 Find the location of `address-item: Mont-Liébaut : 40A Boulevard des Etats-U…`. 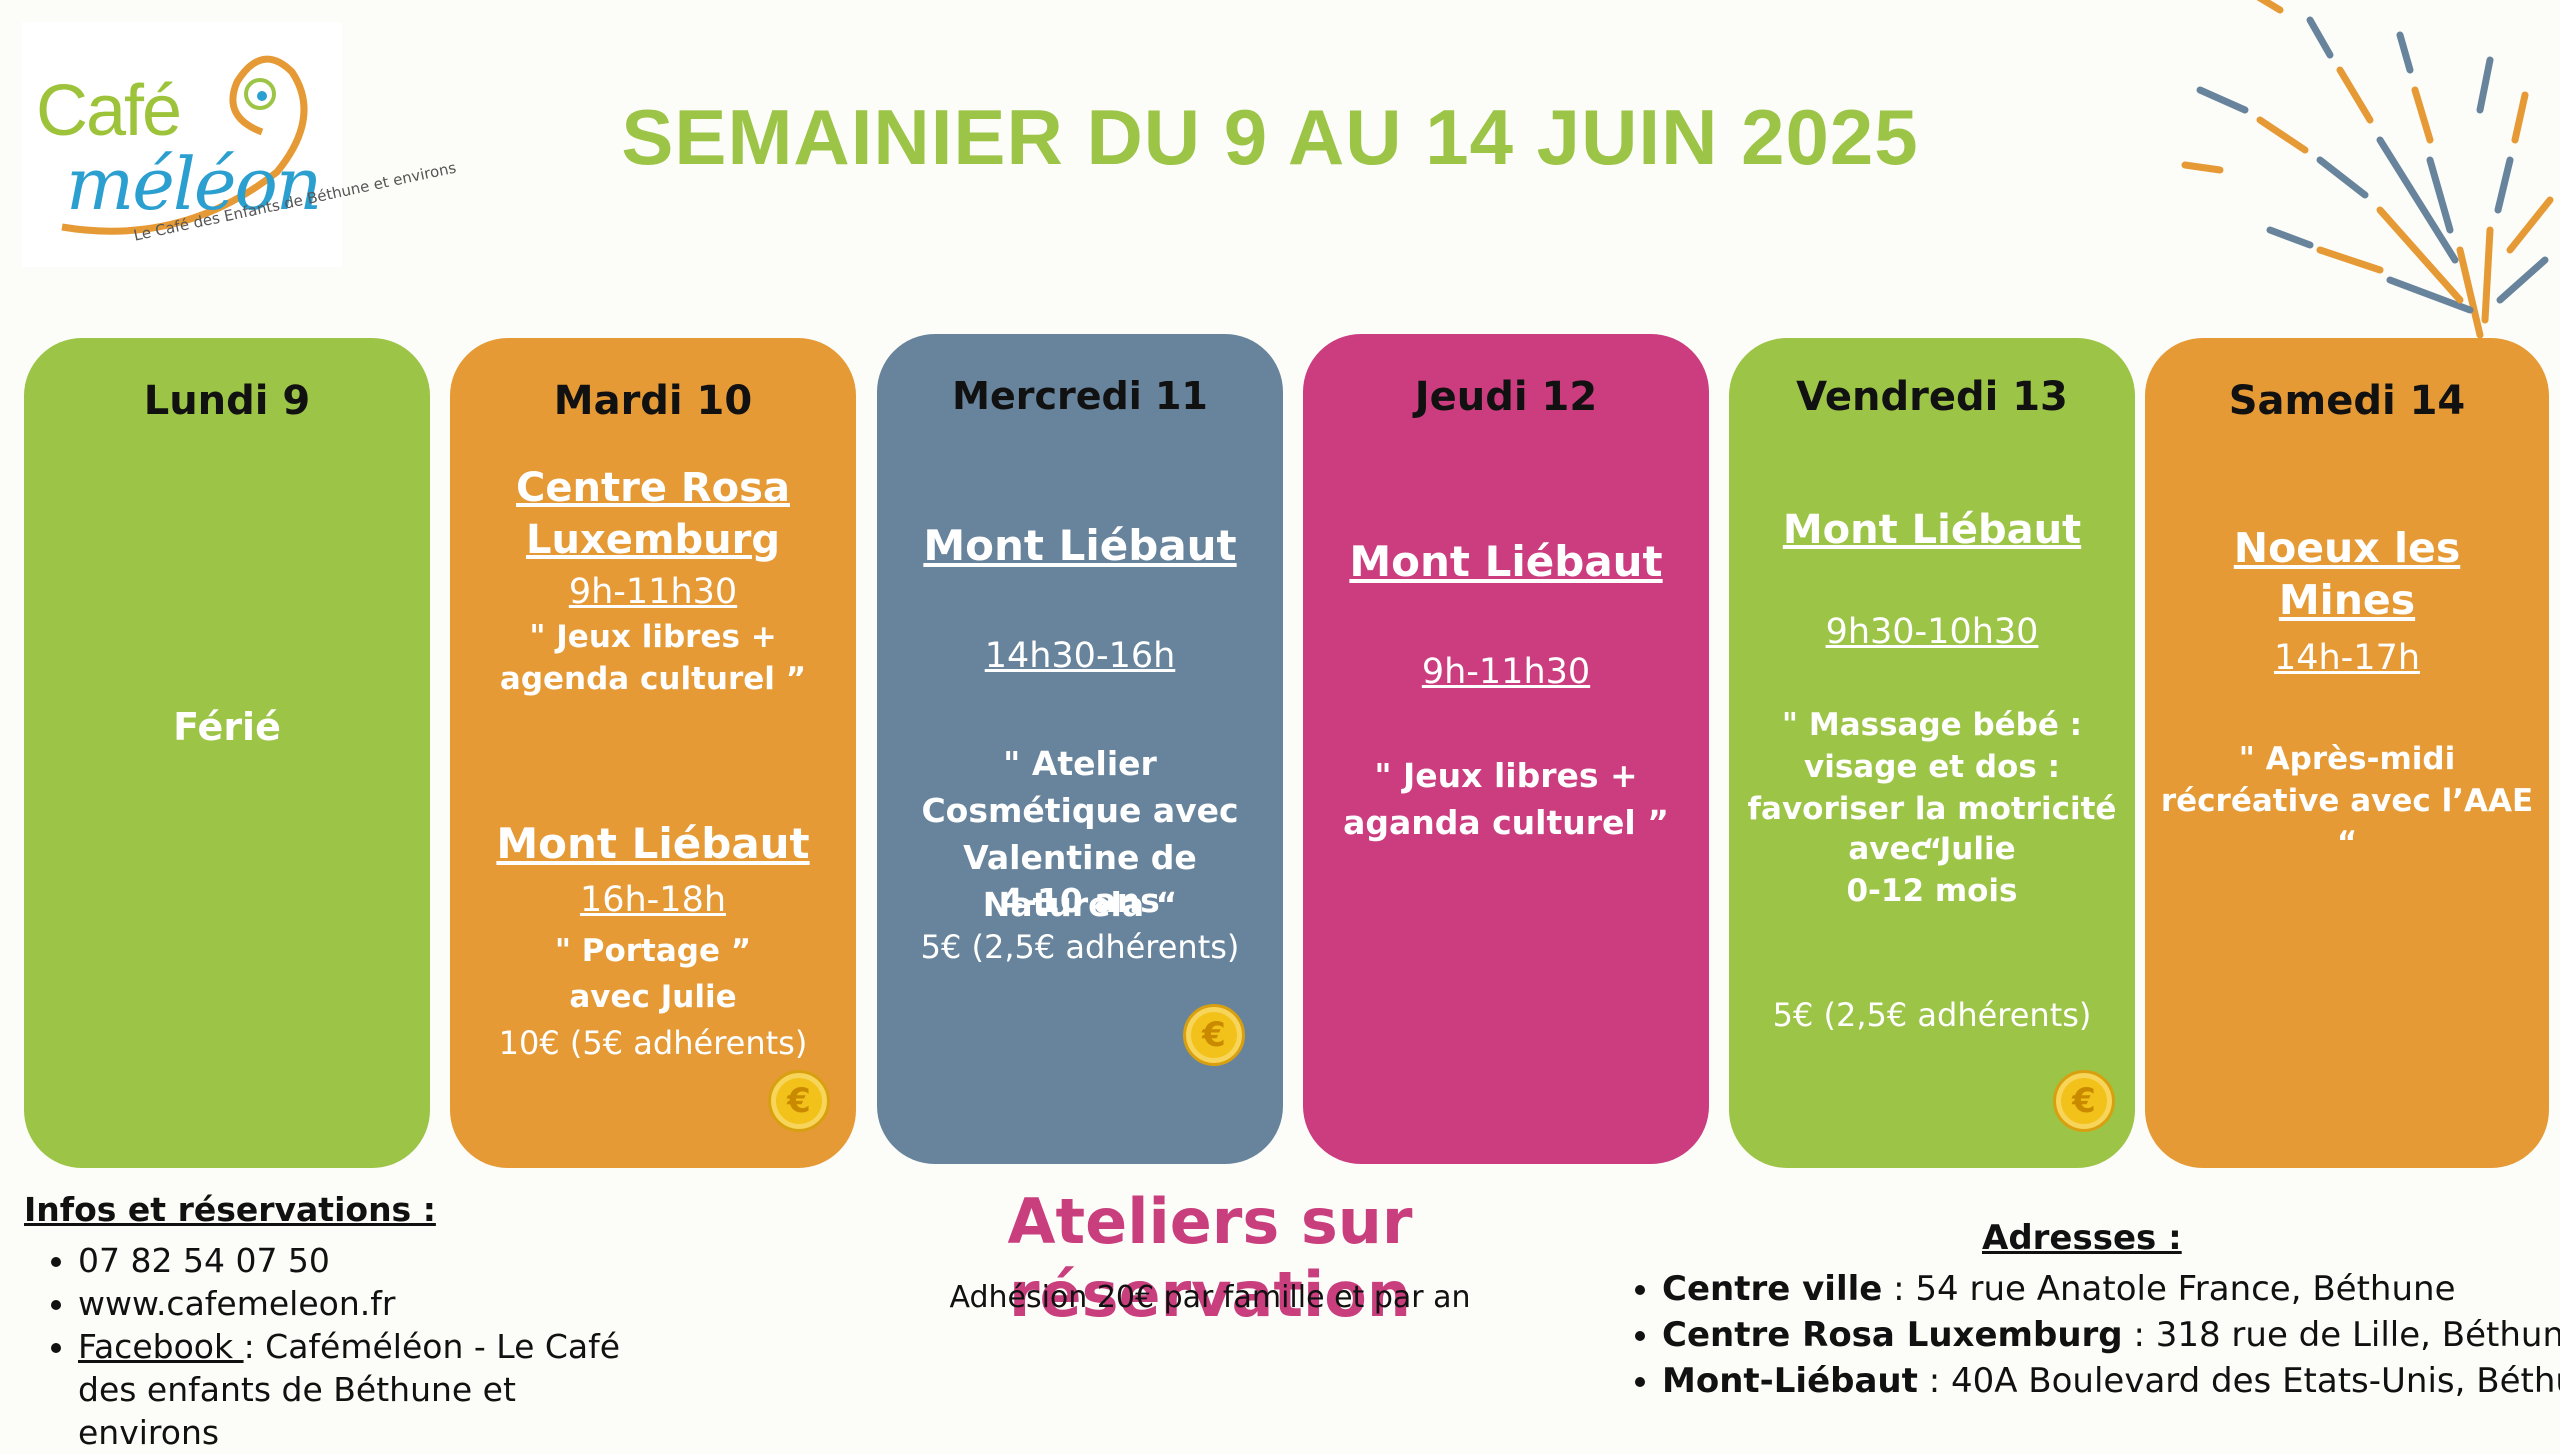

address-item: Mont-Liébaut : 40A Boulevard des Etats-U… is located at coordinates (2111, 1381).